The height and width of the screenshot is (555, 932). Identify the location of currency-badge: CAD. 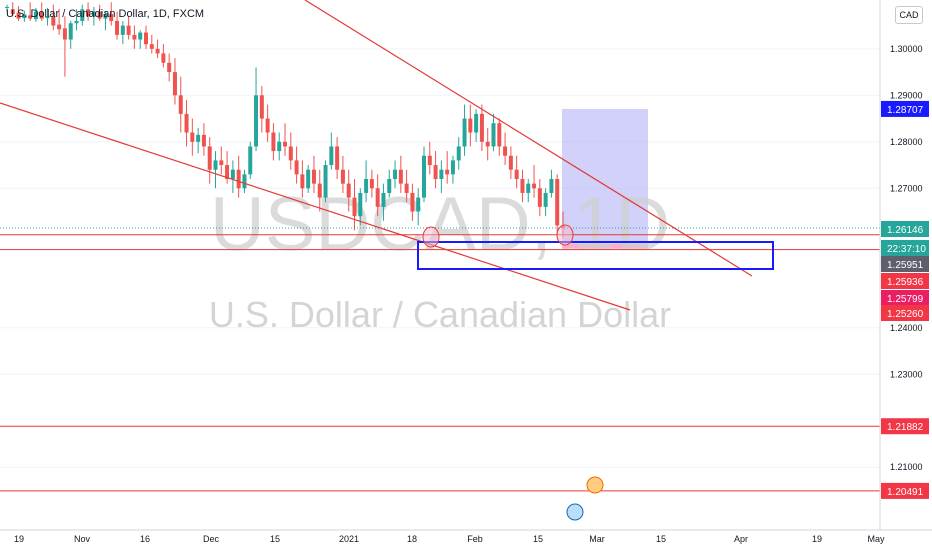
(909, 15).